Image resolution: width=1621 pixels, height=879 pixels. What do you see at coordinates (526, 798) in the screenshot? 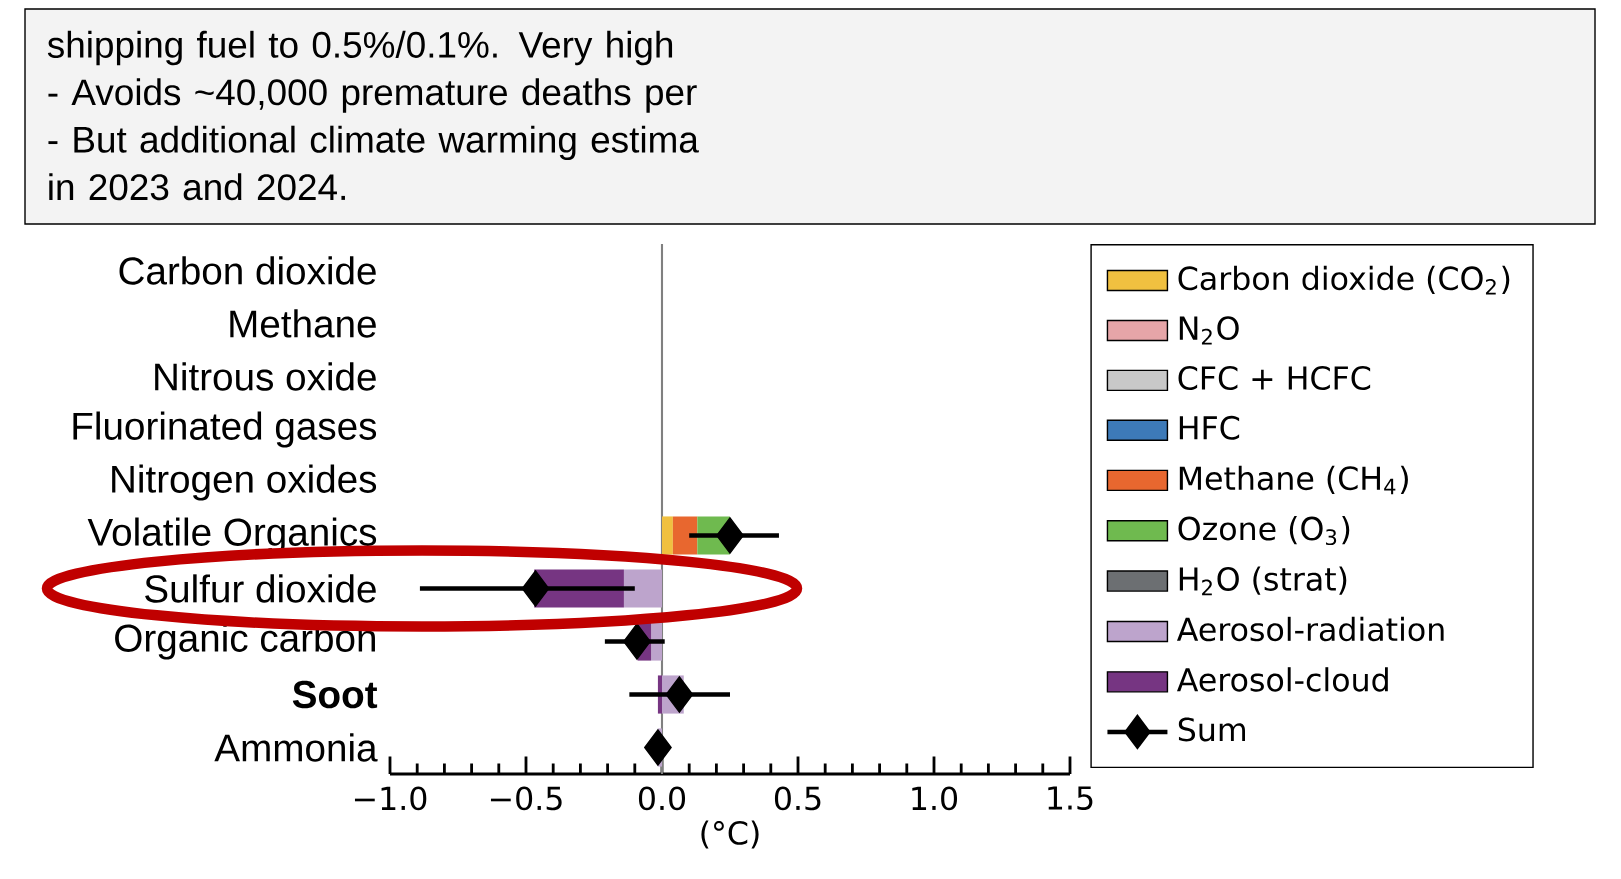
I see `x-tick-label: −0.5` at bounding box center [526, 798].